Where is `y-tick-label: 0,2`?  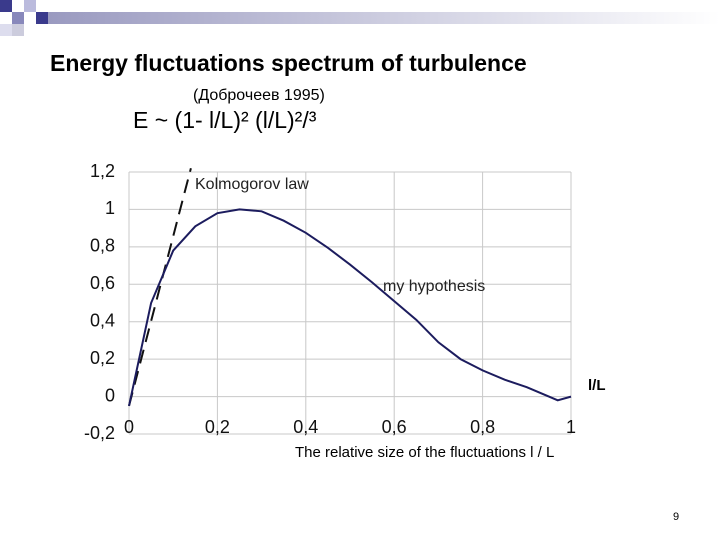 y-tick-label: 0,2 is located at coordinates (102, 358).